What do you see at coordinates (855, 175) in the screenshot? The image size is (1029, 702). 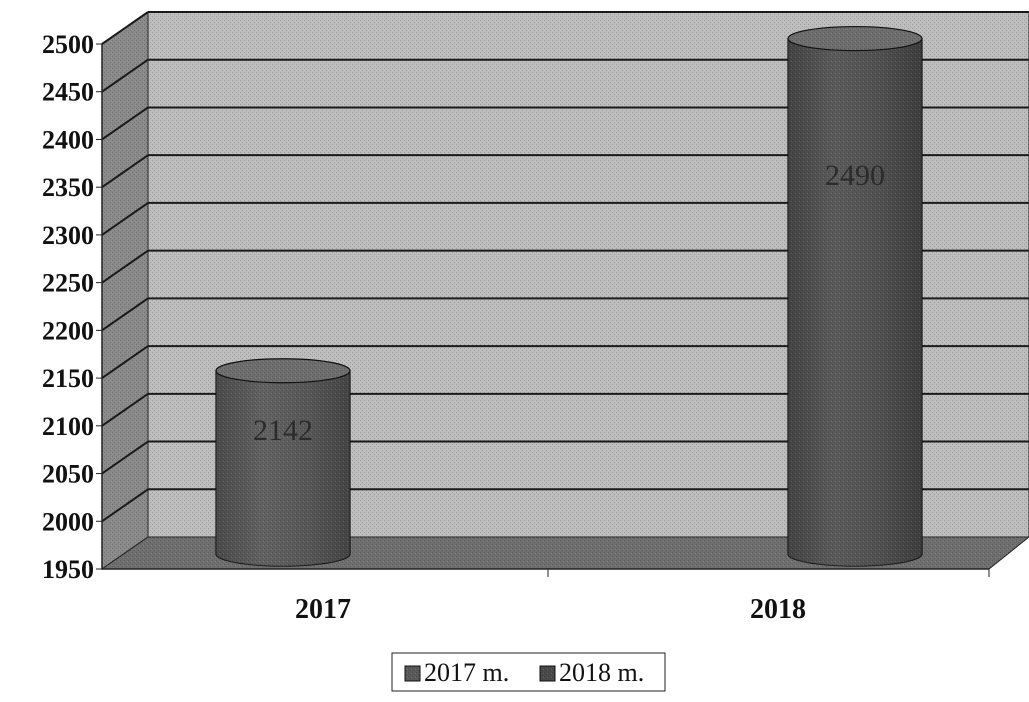 I see `data-label: 2490` at bounding box center [855, 175].